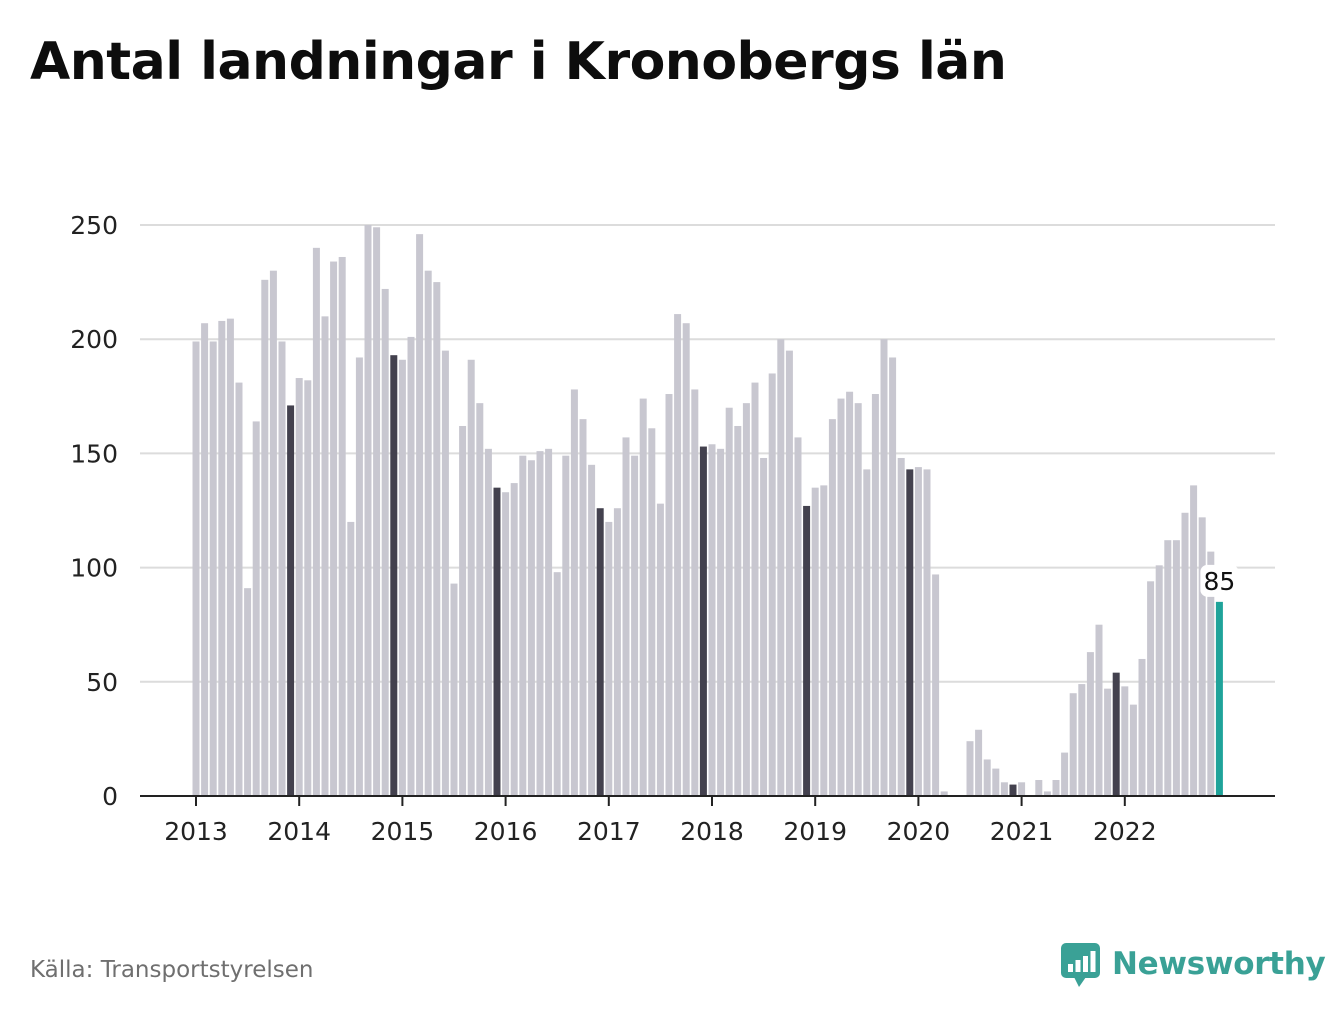 This screenshot has height=1020, width=1340. What do you see at coordinates (609, 831) in the screenshot?
I see `x-tick-label: 2017` at bounding box center [609, 831].